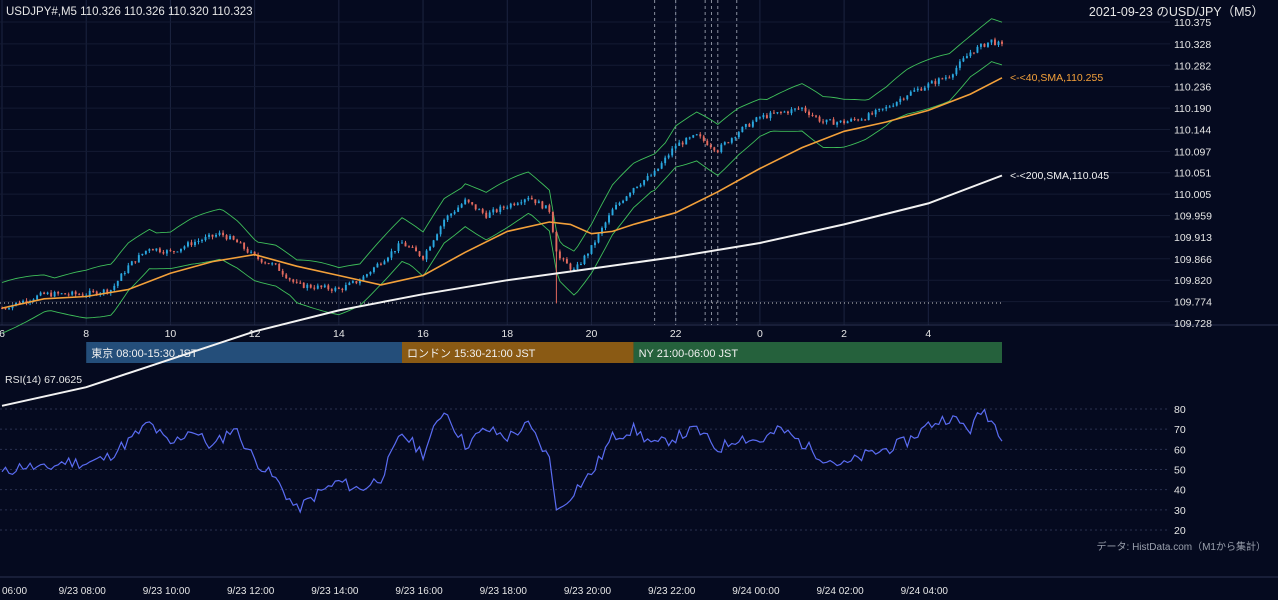  What do you see at coordinates (251, 591) in the screenshot?
I see `date-tick-label: 9/23 12:00` at bounding box center [251, 591].